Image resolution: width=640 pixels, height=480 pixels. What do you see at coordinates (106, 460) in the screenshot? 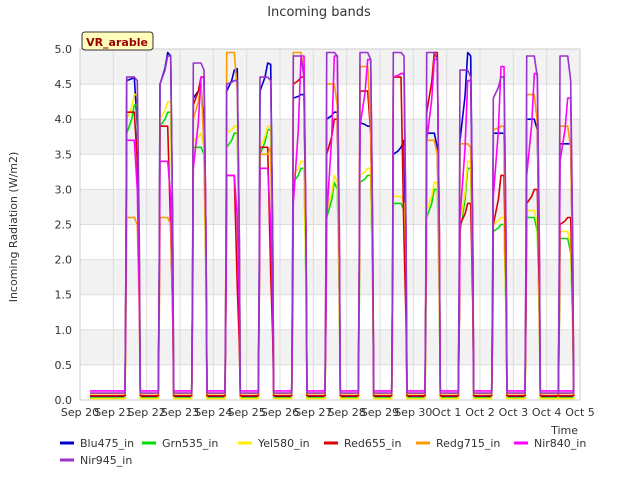
I see `legend-item-label: Nir945_in` at bounding box center [106, 460].